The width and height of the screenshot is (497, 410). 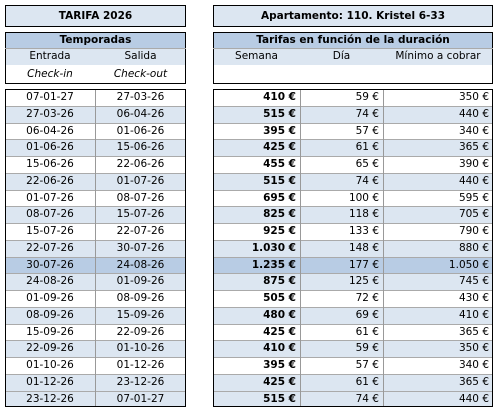 What do you see at coordinates (341, 214) in the screenshot?
I see `daily-rate: 118 €` at bounding box center [341, 214].